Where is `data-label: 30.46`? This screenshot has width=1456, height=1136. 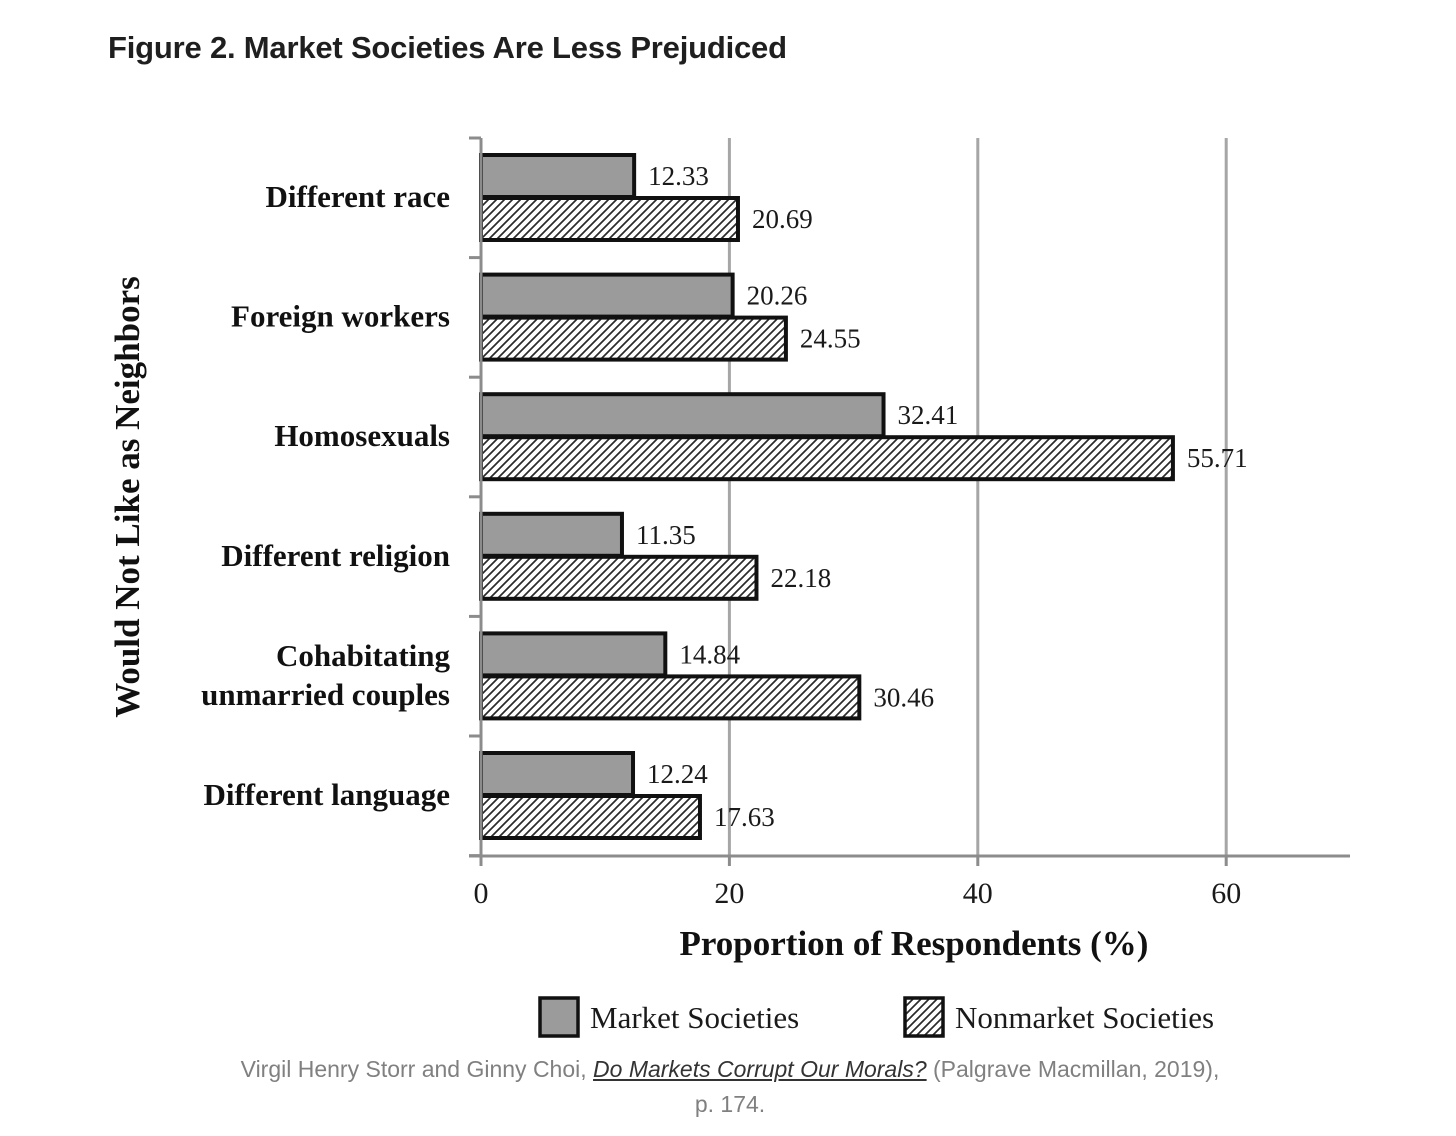
data-label: 30.46 is located at coordinates (903, 697).